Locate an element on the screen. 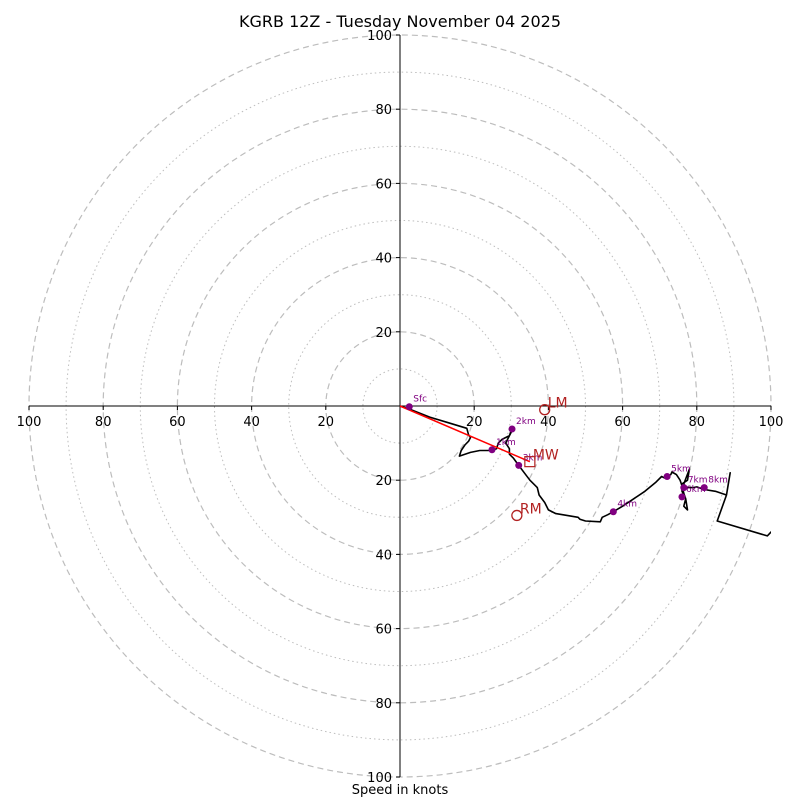  x-tick-label-left-20: 20 is located at coordinates (326, 422).